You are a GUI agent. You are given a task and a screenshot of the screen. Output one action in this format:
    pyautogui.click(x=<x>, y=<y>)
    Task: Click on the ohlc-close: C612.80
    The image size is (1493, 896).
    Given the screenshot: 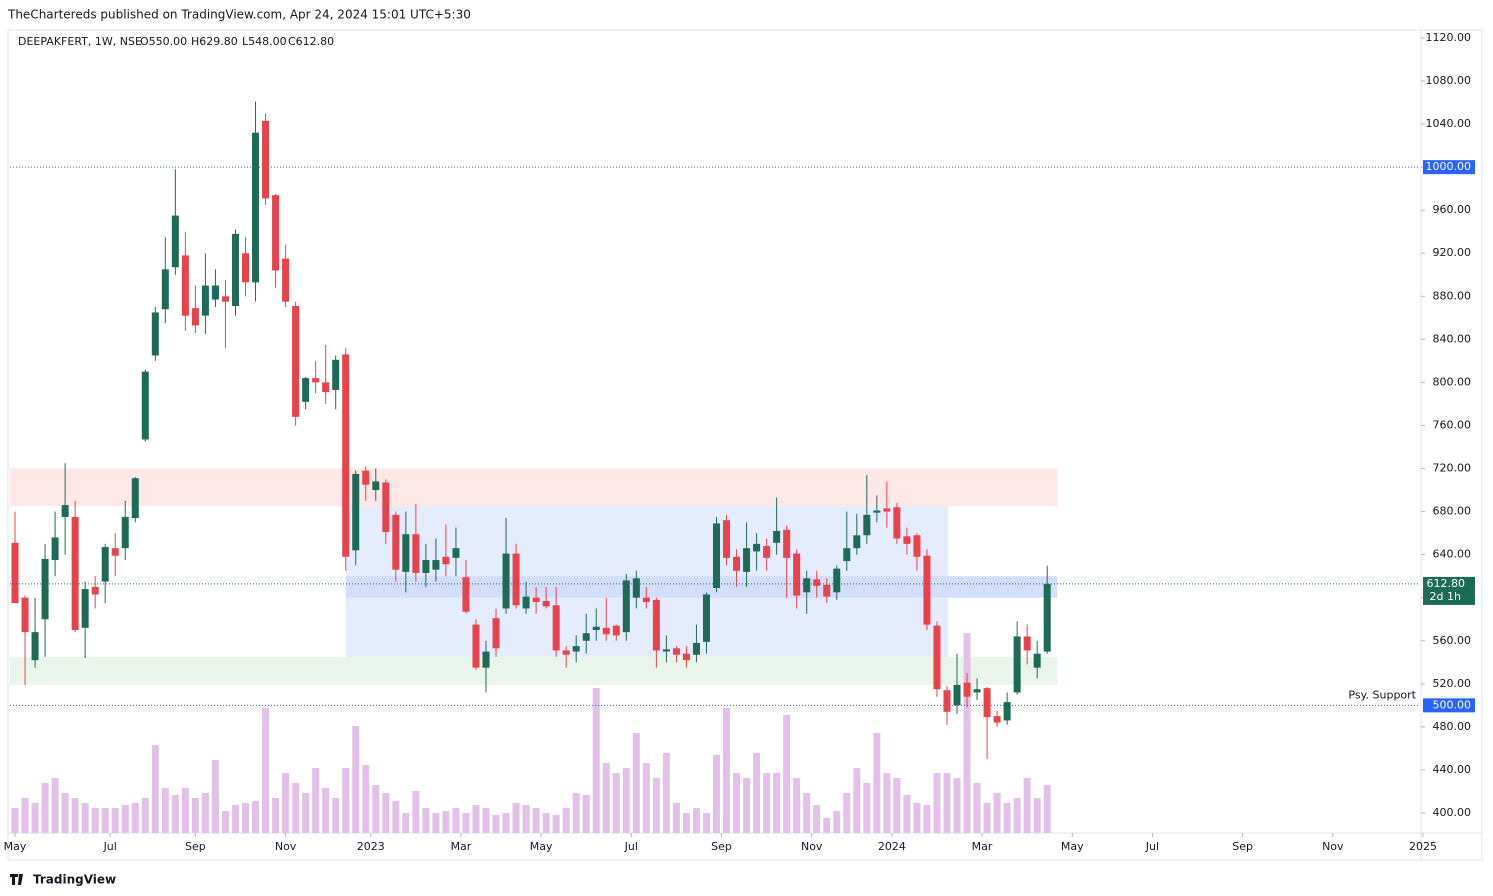 What is the action you would take?
    pyautogui.click(x=311, y=41)
    